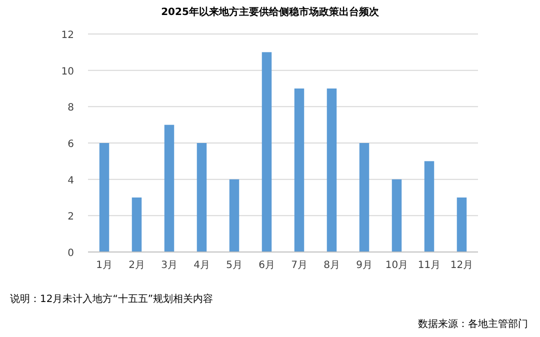 The height and width of the screenshot is (337, 540). I want to click on x-tick-label: 11月, so click(429, 265).